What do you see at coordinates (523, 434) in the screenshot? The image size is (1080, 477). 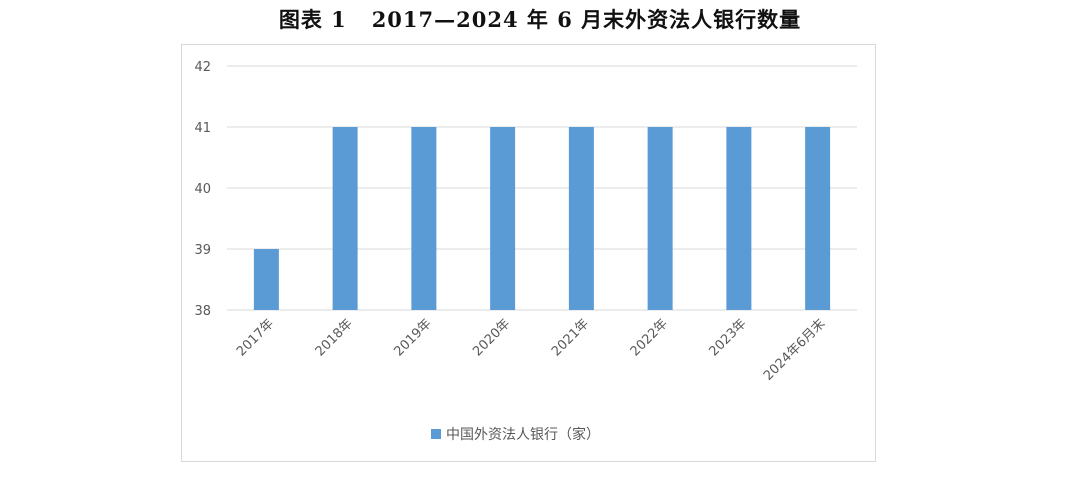 I see `legend-label: 中国外资法人银行（家）` at bounding box center [523, 434].